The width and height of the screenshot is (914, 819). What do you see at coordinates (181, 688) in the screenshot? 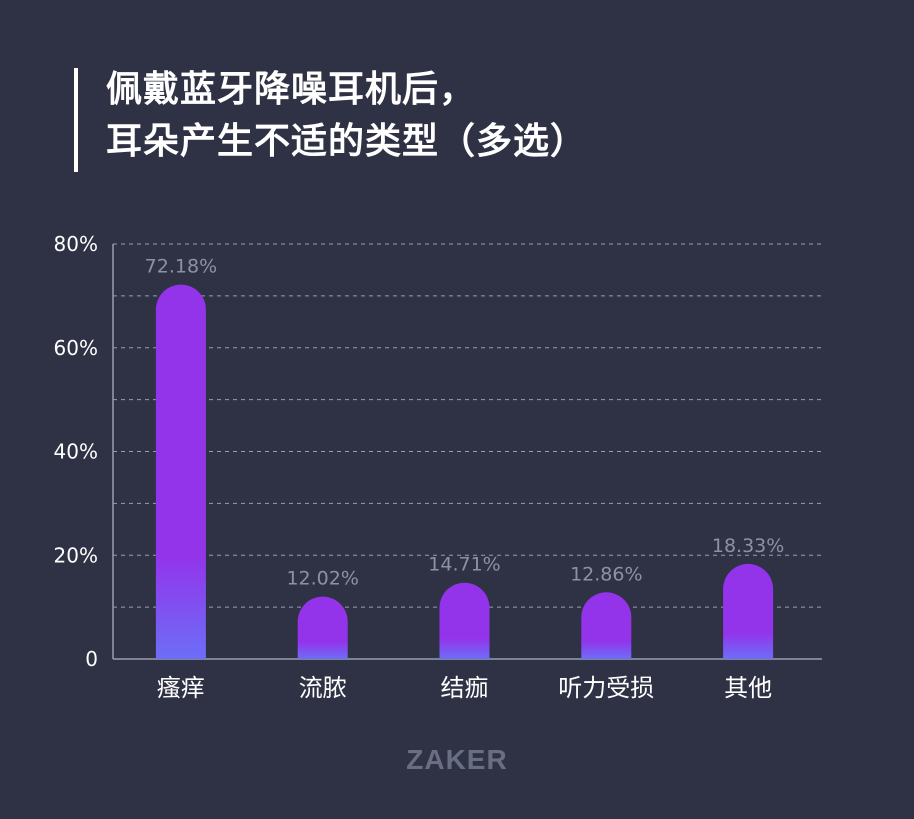
I see `x-tick-label: 瘙痒` at bounding box center [181, 688].